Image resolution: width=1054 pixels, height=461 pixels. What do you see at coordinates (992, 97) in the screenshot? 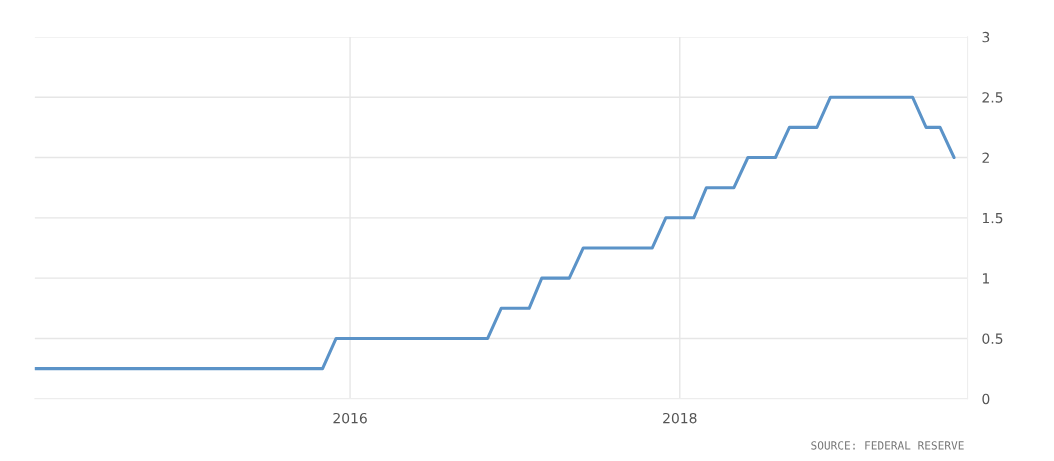
I see `y-tick-label: 2.5` at bounding box center [992, 97].